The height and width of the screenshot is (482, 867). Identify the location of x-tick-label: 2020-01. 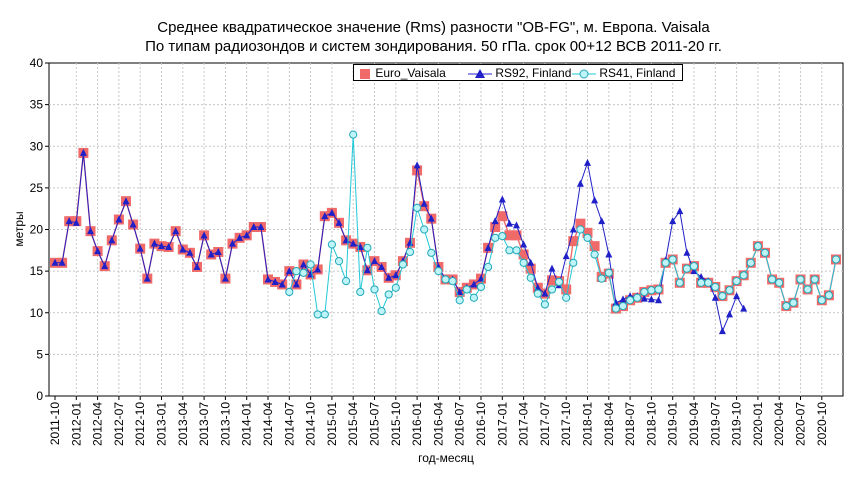
(758, 424).